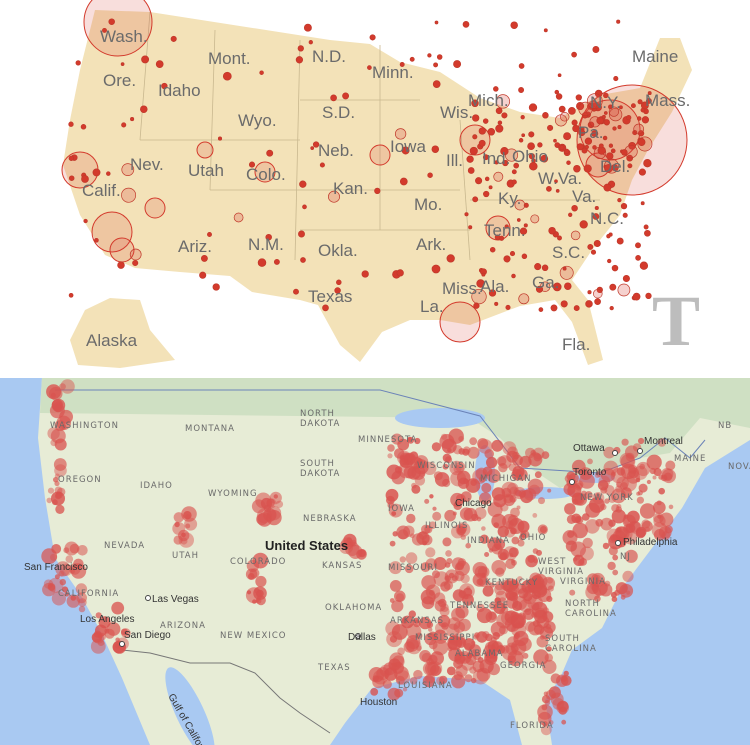 This screenshot has height=745, width=750. Describe the element at coordinates (185, 556) in the screenshot. I see `state-label: UTAH` at that location.